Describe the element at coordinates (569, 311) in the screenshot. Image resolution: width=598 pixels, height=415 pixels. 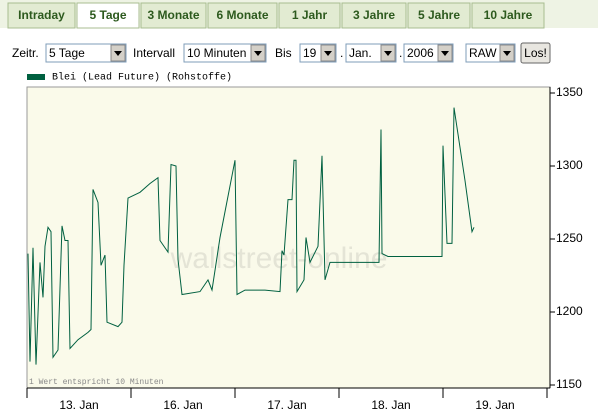
I see `y-tick-label: 1200` at that location.